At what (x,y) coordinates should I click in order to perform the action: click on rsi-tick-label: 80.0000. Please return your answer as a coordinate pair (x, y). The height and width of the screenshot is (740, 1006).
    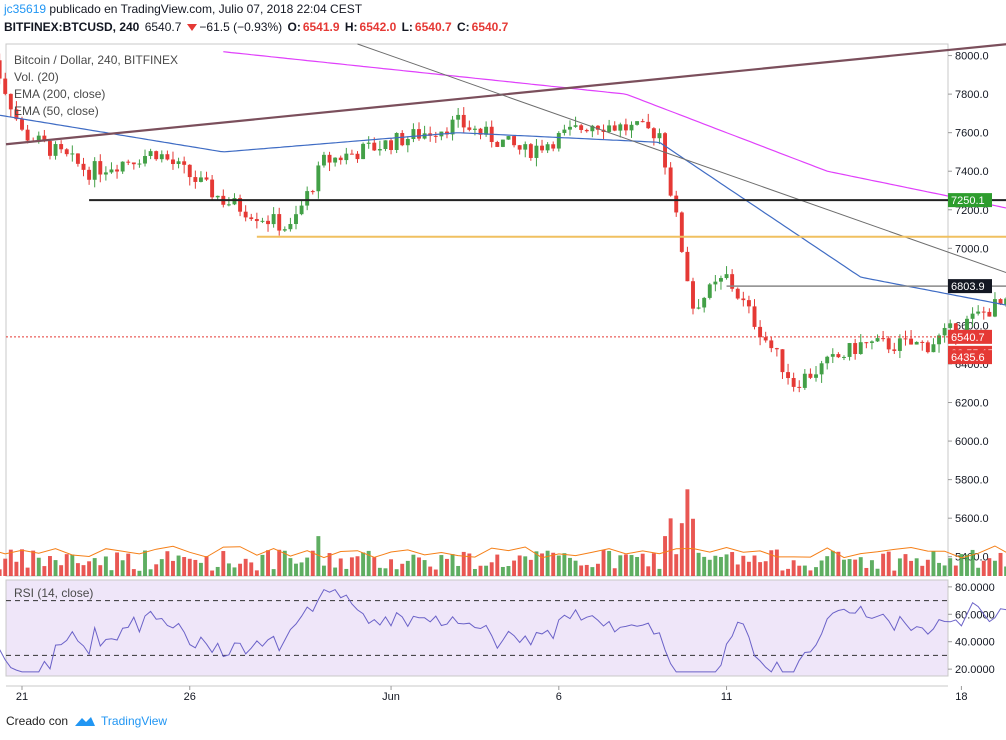
    Looking at the image, I should click on (975, 588).